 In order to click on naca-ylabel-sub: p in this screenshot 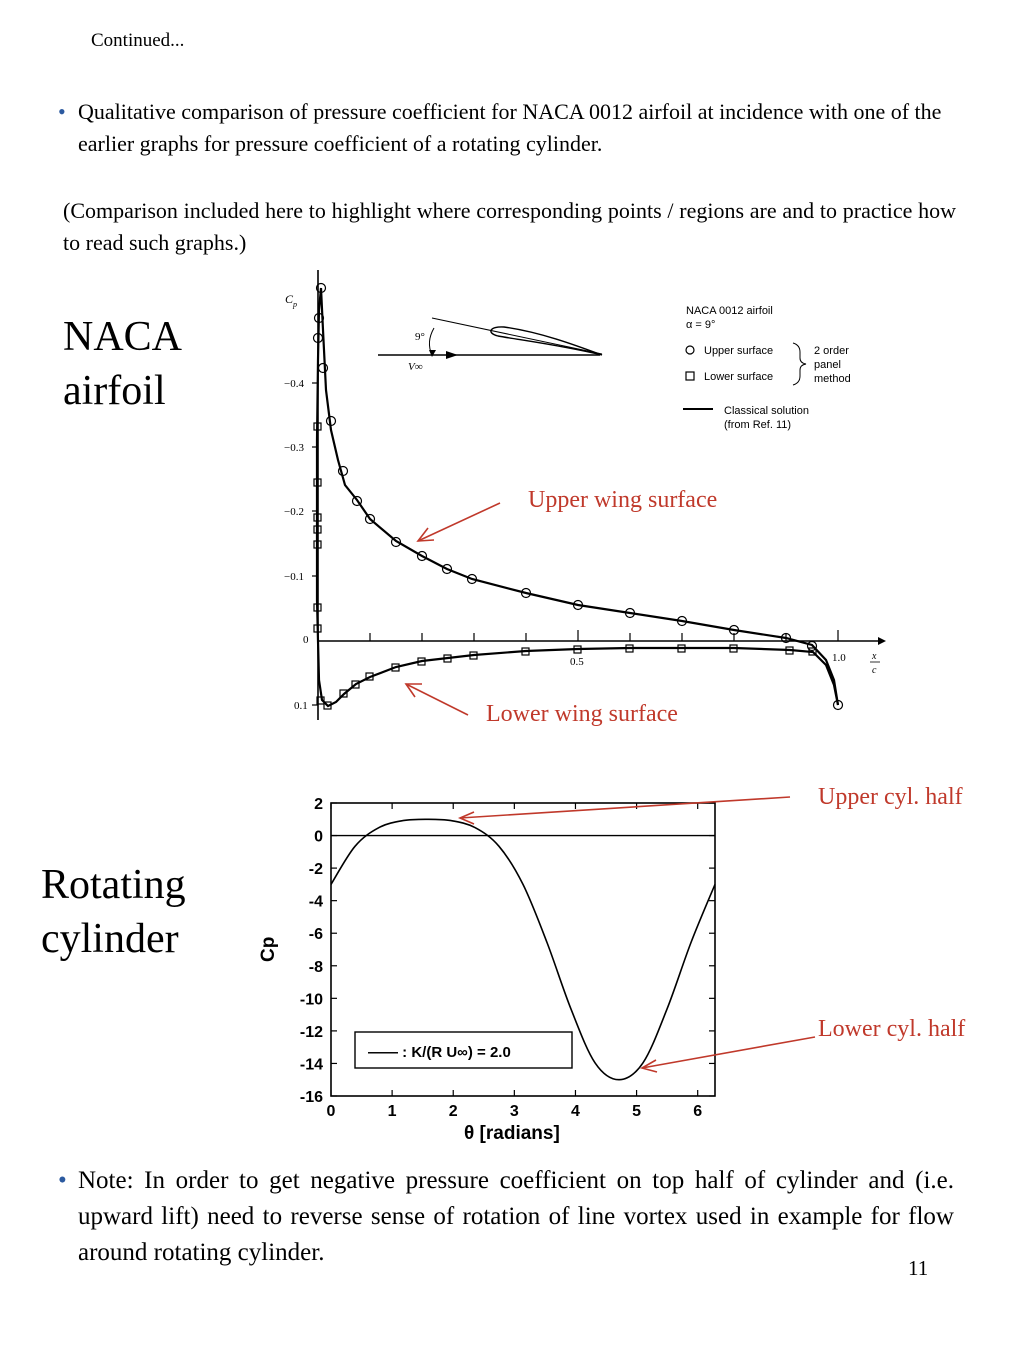, I will do `click(294, 304)`.